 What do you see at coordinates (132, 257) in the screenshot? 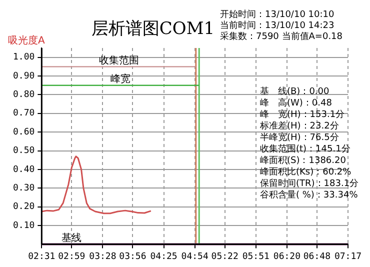
I see `x-tick-label: 03:56` at bounding box center [132, 257].